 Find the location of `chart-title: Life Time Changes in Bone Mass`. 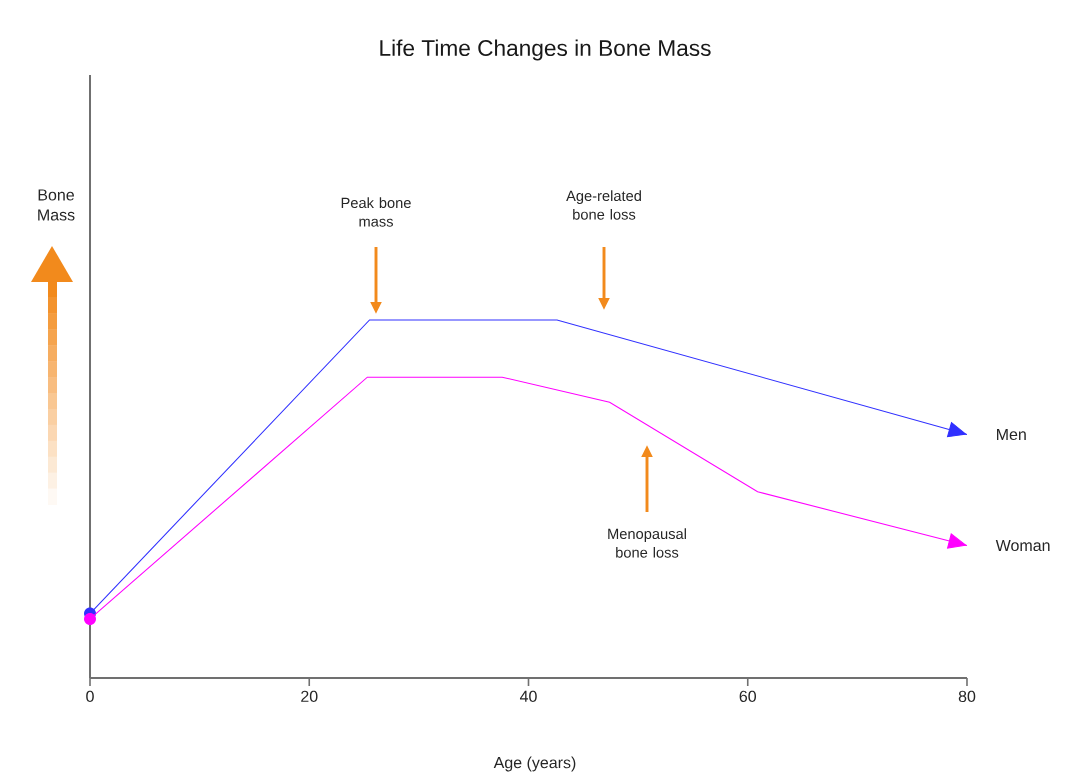

chart-title: Life Time Changes in Bone Mass is located at coordinates (545, 50).